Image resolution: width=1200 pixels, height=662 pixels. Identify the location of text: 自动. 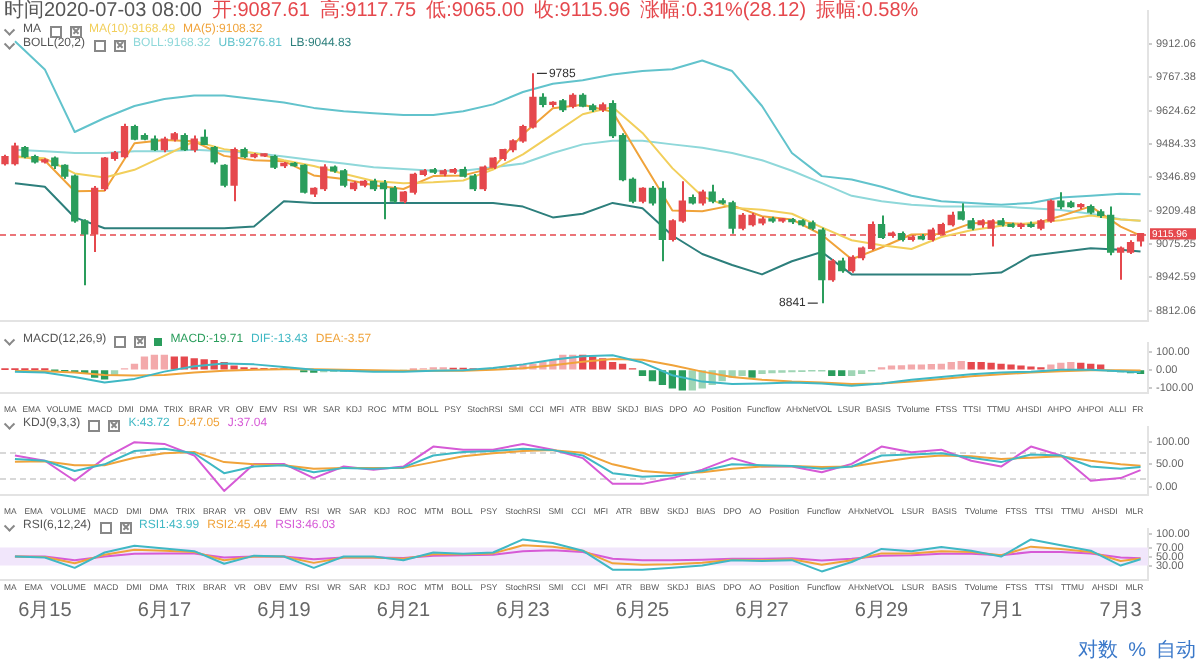
(1176, 651).